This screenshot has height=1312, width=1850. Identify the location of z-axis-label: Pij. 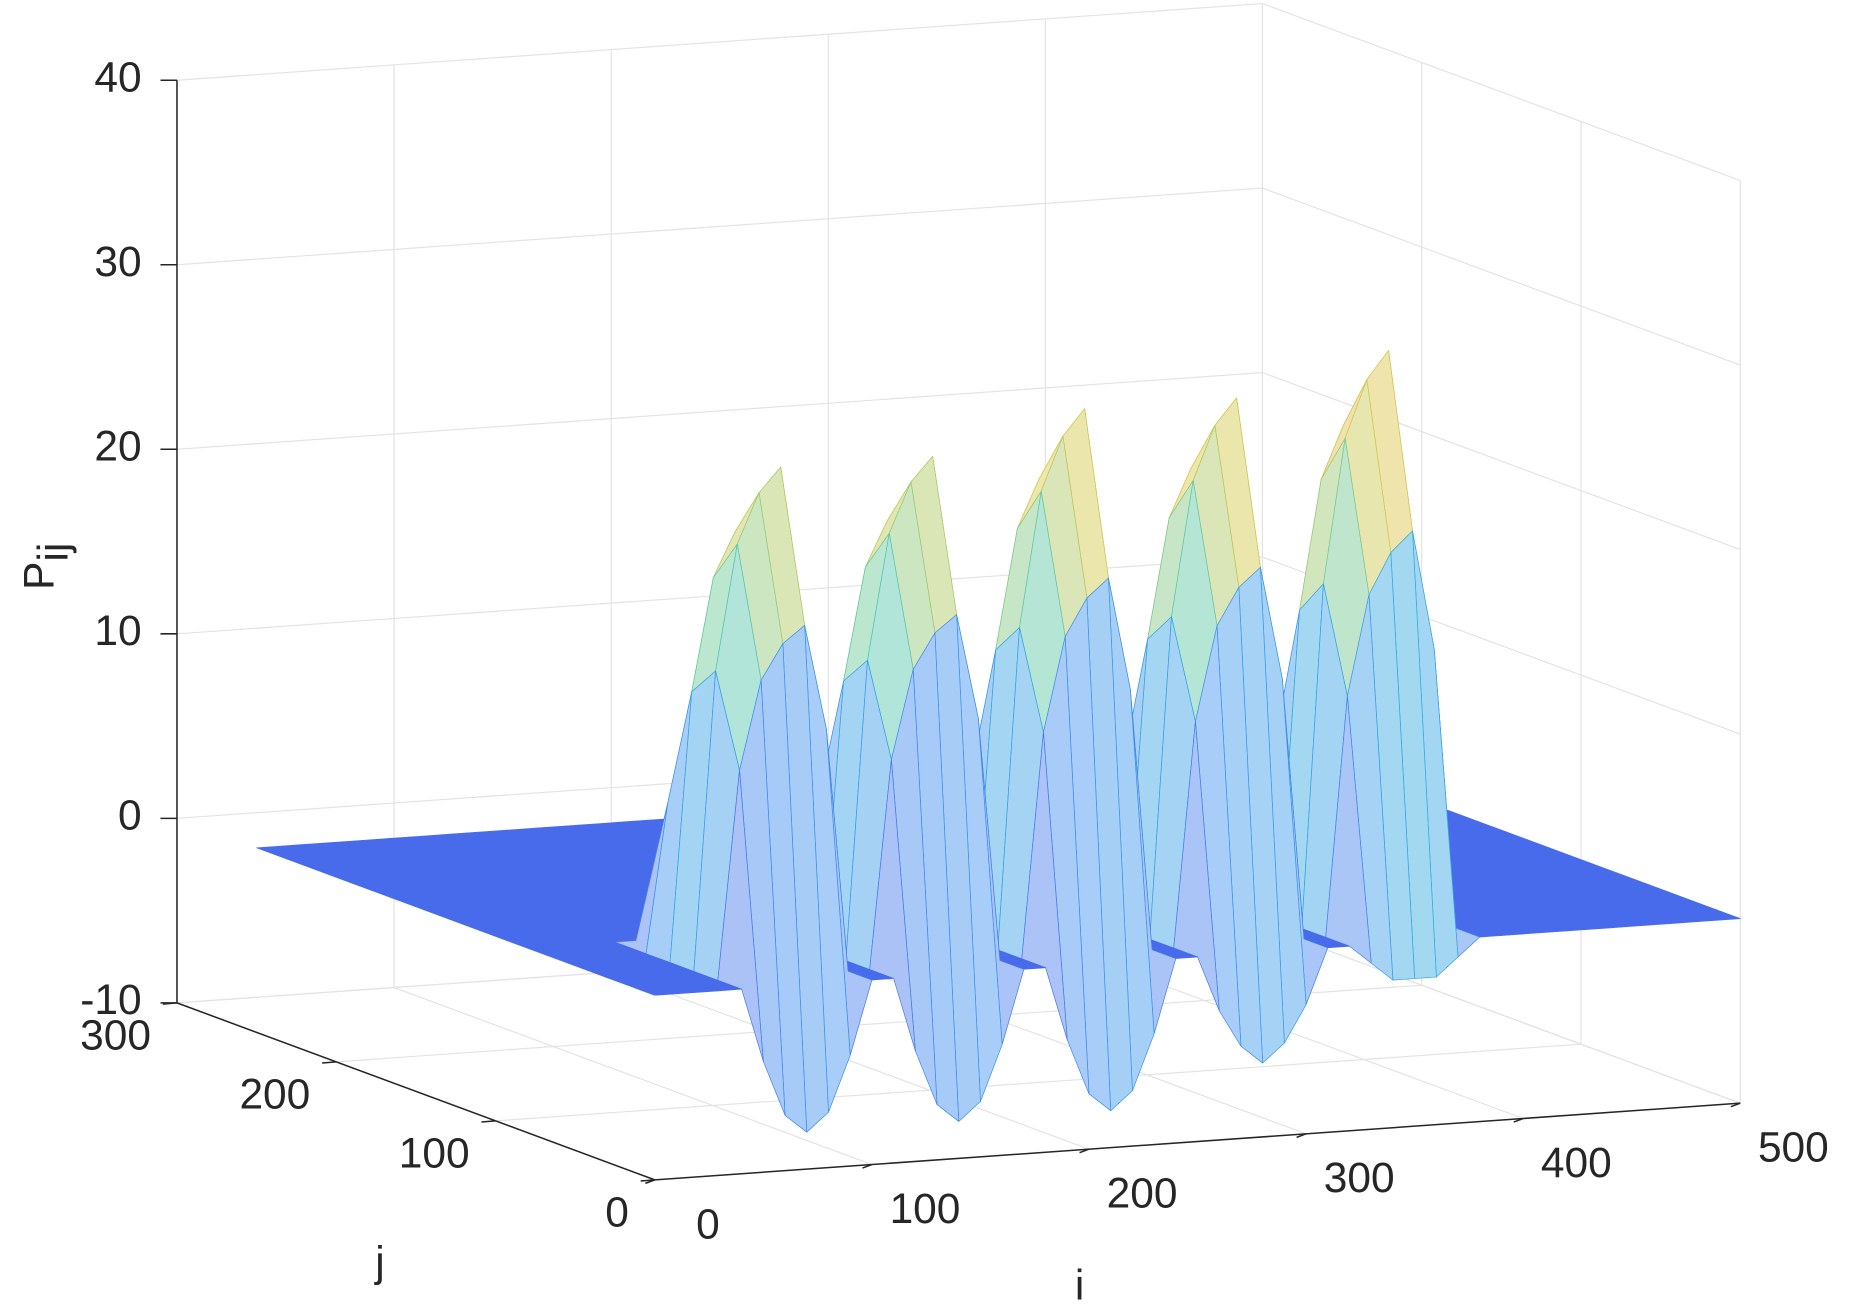
(46, 566).